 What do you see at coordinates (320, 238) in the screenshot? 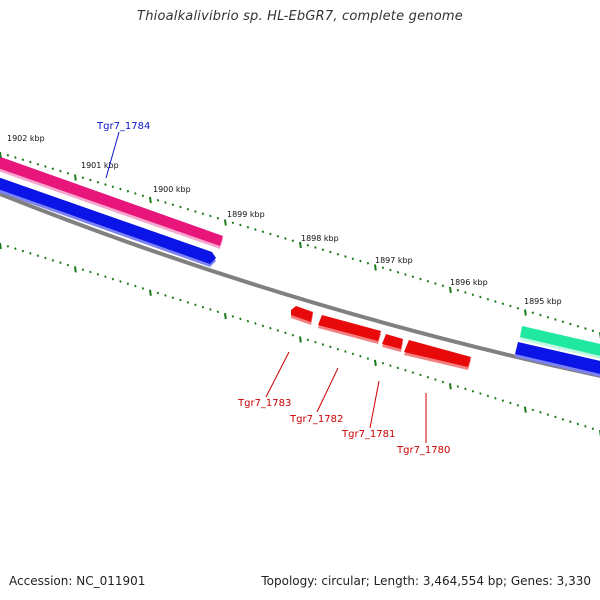
I see `ruler-label-1898: 1898 kbp` at bounding box center [320, 238].